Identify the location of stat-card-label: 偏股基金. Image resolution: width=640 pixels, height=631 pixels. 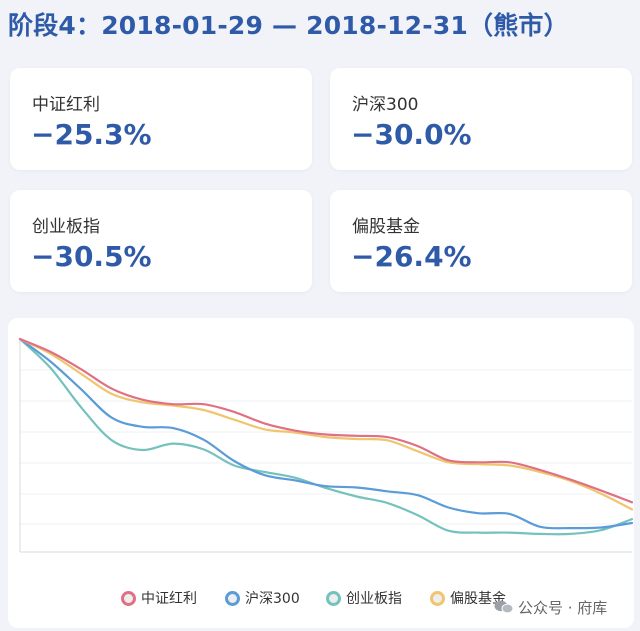
(386, 227).